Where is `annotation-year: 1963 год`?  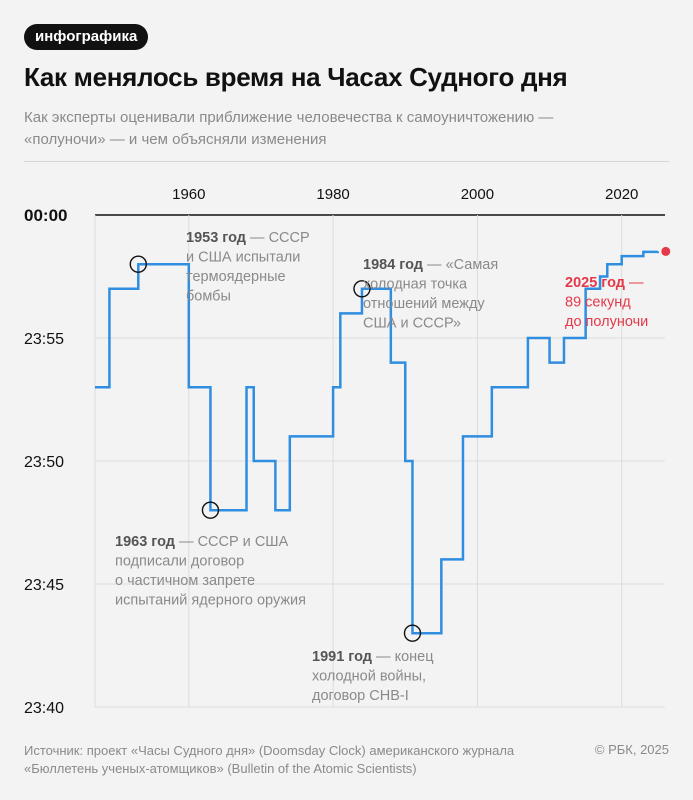 annotation-year: 1963 год is located at coordinates (145, 542).